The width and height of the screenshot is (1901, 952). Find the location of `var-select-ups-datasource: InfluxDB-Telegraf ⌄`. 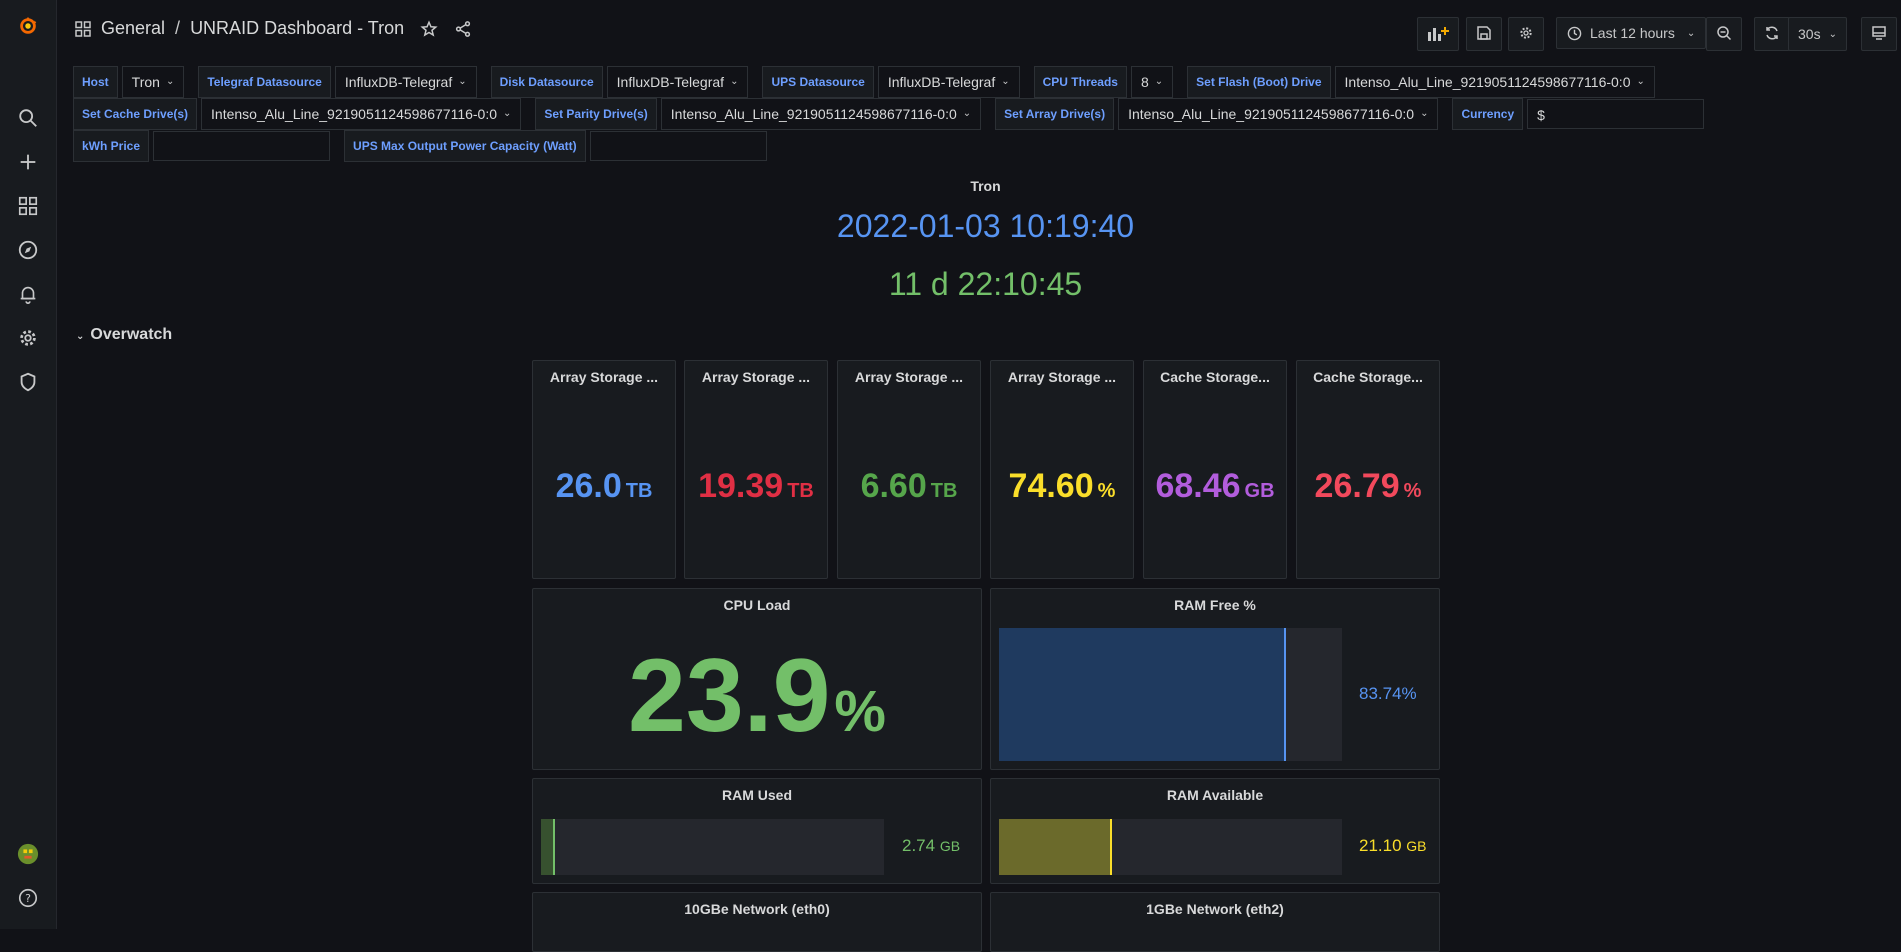

var-select-ups-datasource: InfluxDB-Telegraf ⌄ is located at coordinates (948, 82).